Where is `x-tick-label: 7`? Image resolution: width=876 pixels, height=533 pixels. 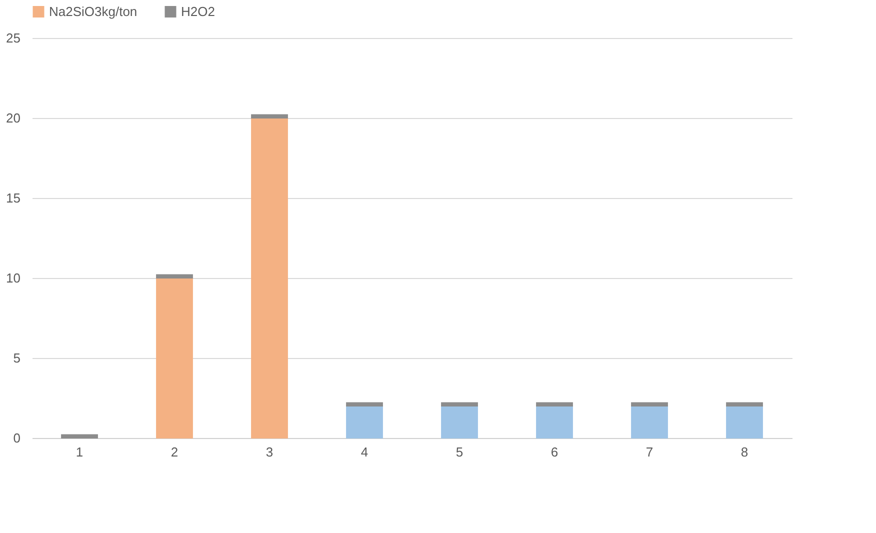 x-tick-label: 7 is located at coordinates (650, 452).